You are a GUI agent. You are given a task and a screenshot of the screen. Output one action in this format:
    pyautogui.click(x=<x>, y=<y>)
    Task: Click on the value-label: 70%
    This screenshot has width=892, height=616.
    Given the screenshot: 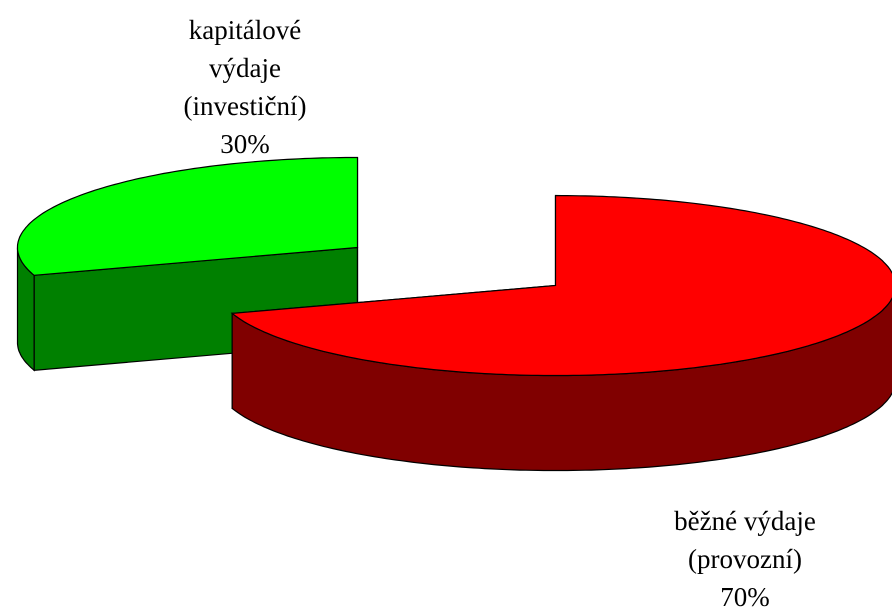 What is the action you would take?
    pyautogui.click(x=745, y=597)
    